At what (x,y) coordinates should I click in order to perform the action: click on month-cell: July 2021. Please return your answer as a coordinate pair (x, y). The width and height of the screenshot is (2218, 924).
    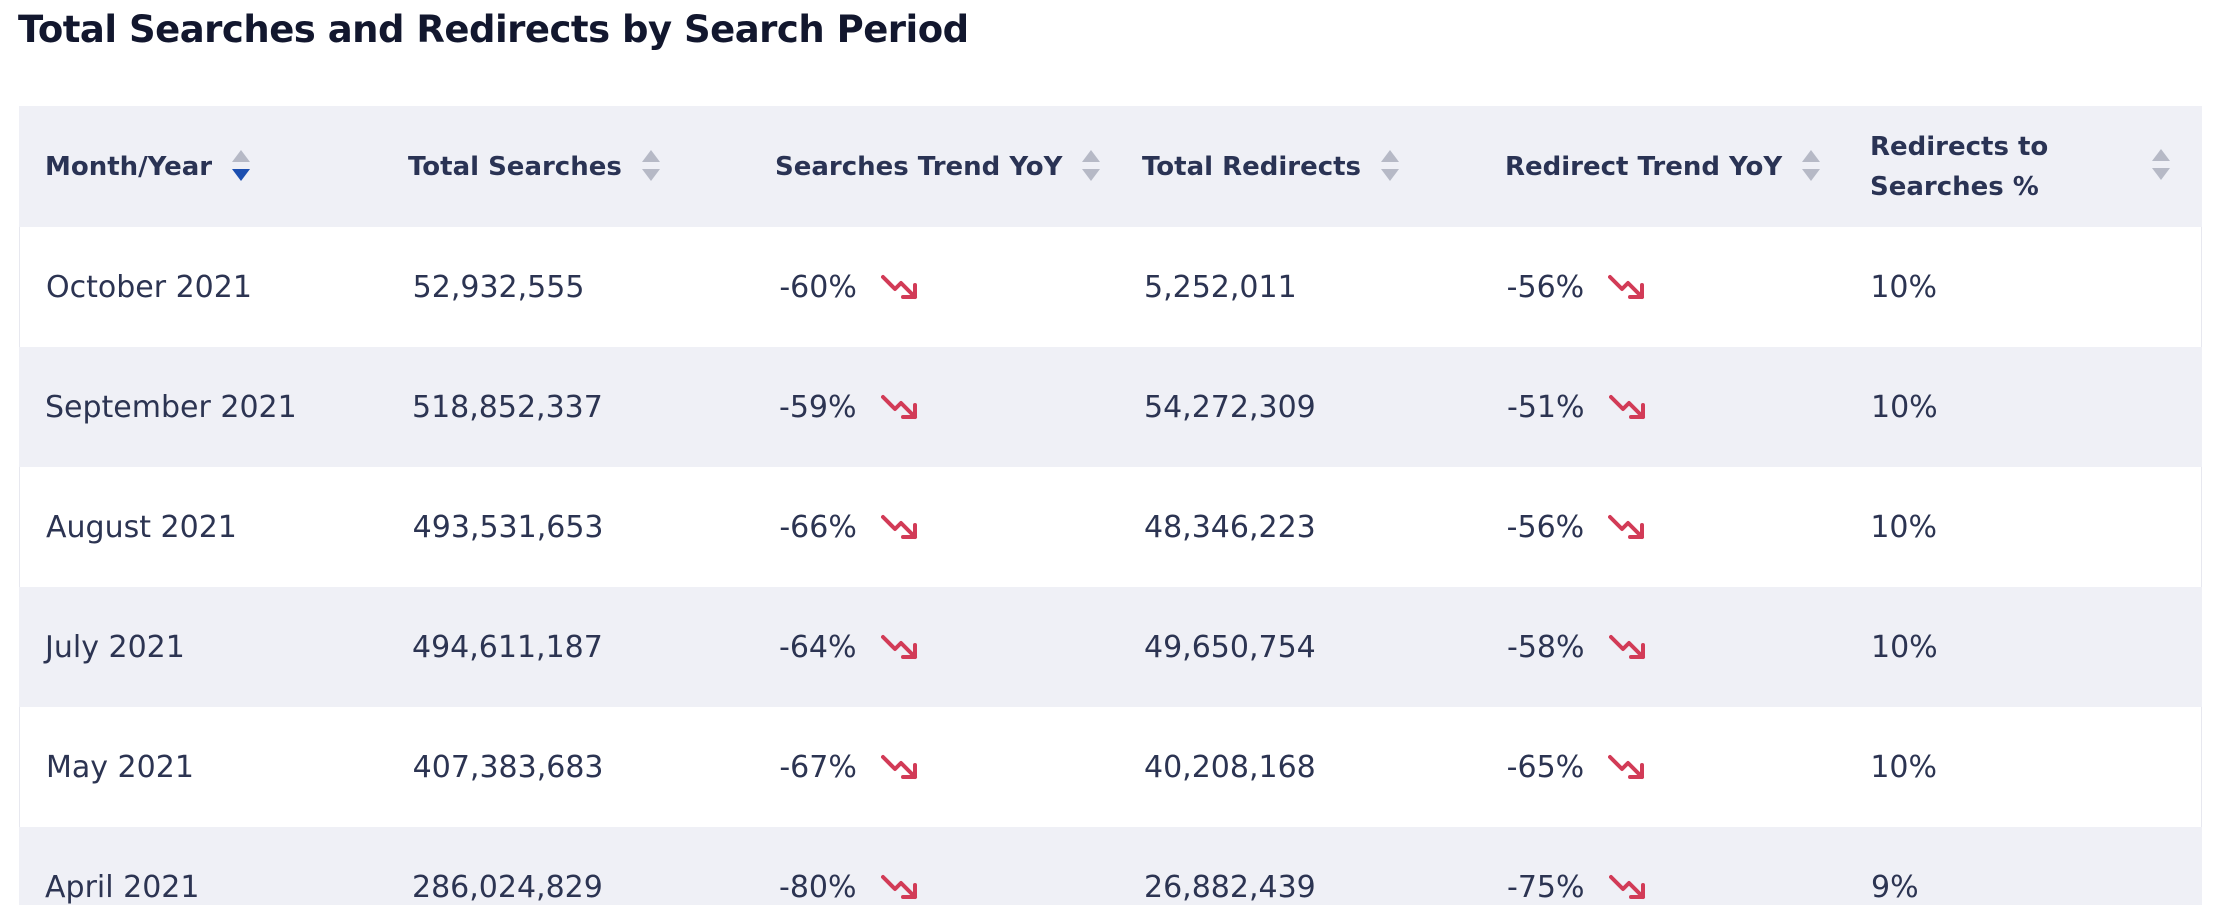
    Looking at the image, I should click on (200, 647).